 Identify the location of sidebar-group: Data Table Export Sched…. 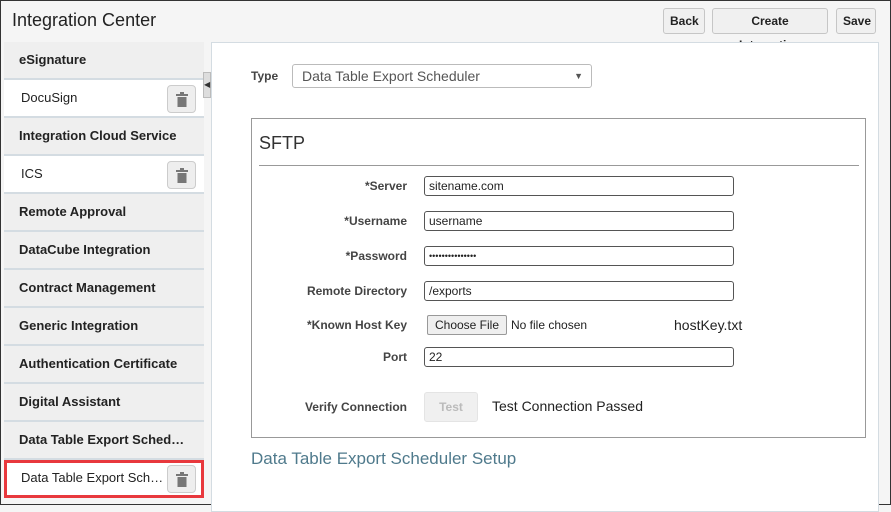
(104, 441).